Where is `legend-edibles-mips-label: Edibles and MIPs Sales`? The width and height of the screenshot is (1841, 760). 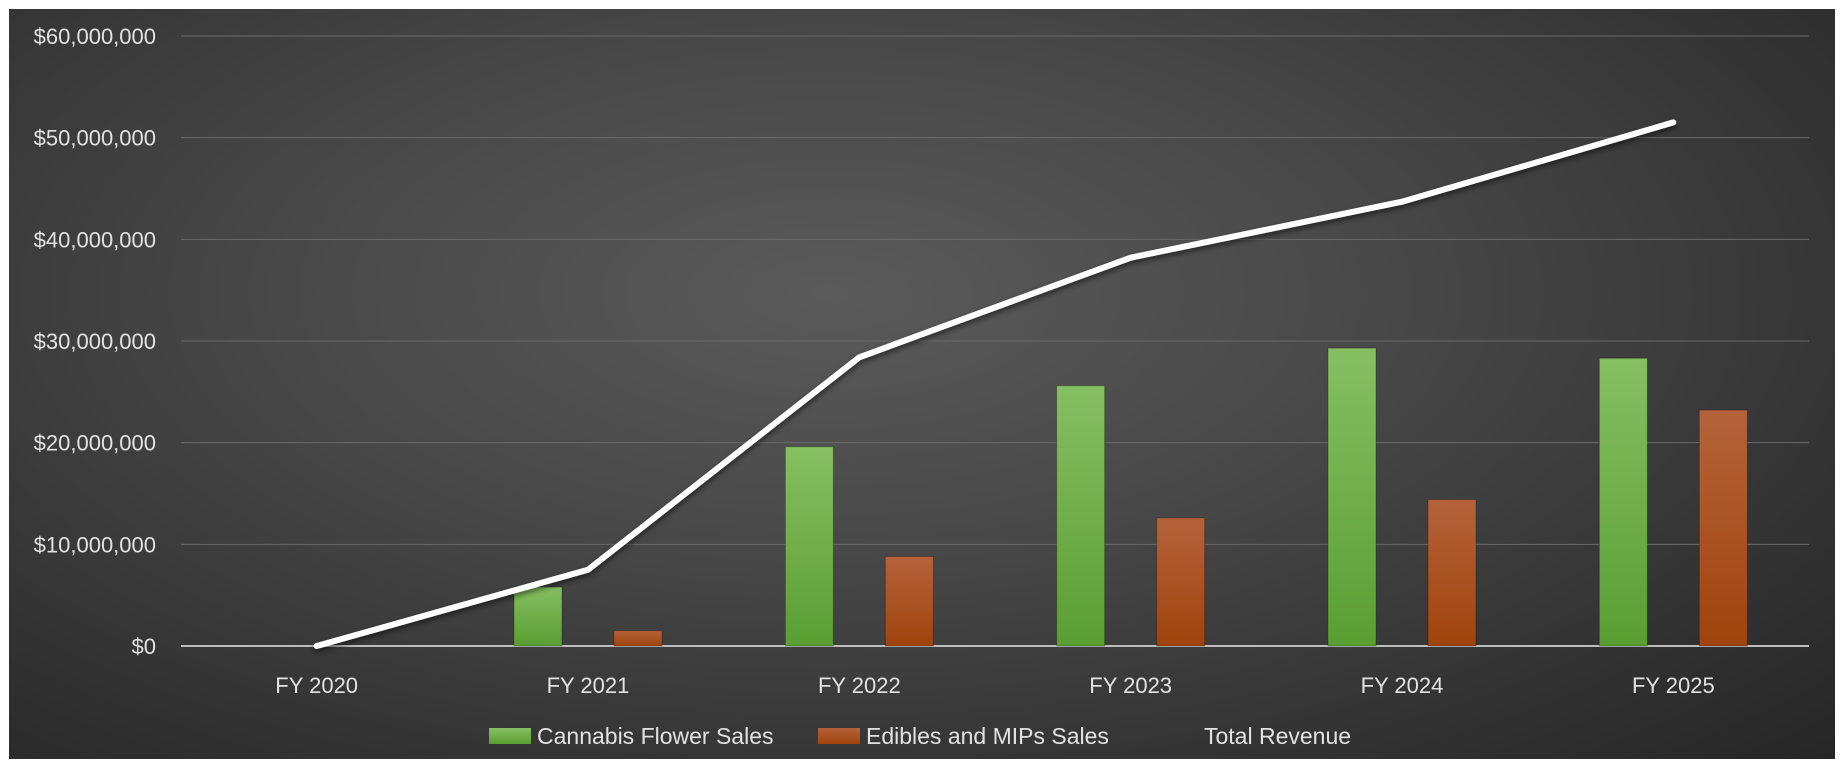 legend-edibles-mips-label: Edibles and MIPs Sales is located at coordinates (987, 736).